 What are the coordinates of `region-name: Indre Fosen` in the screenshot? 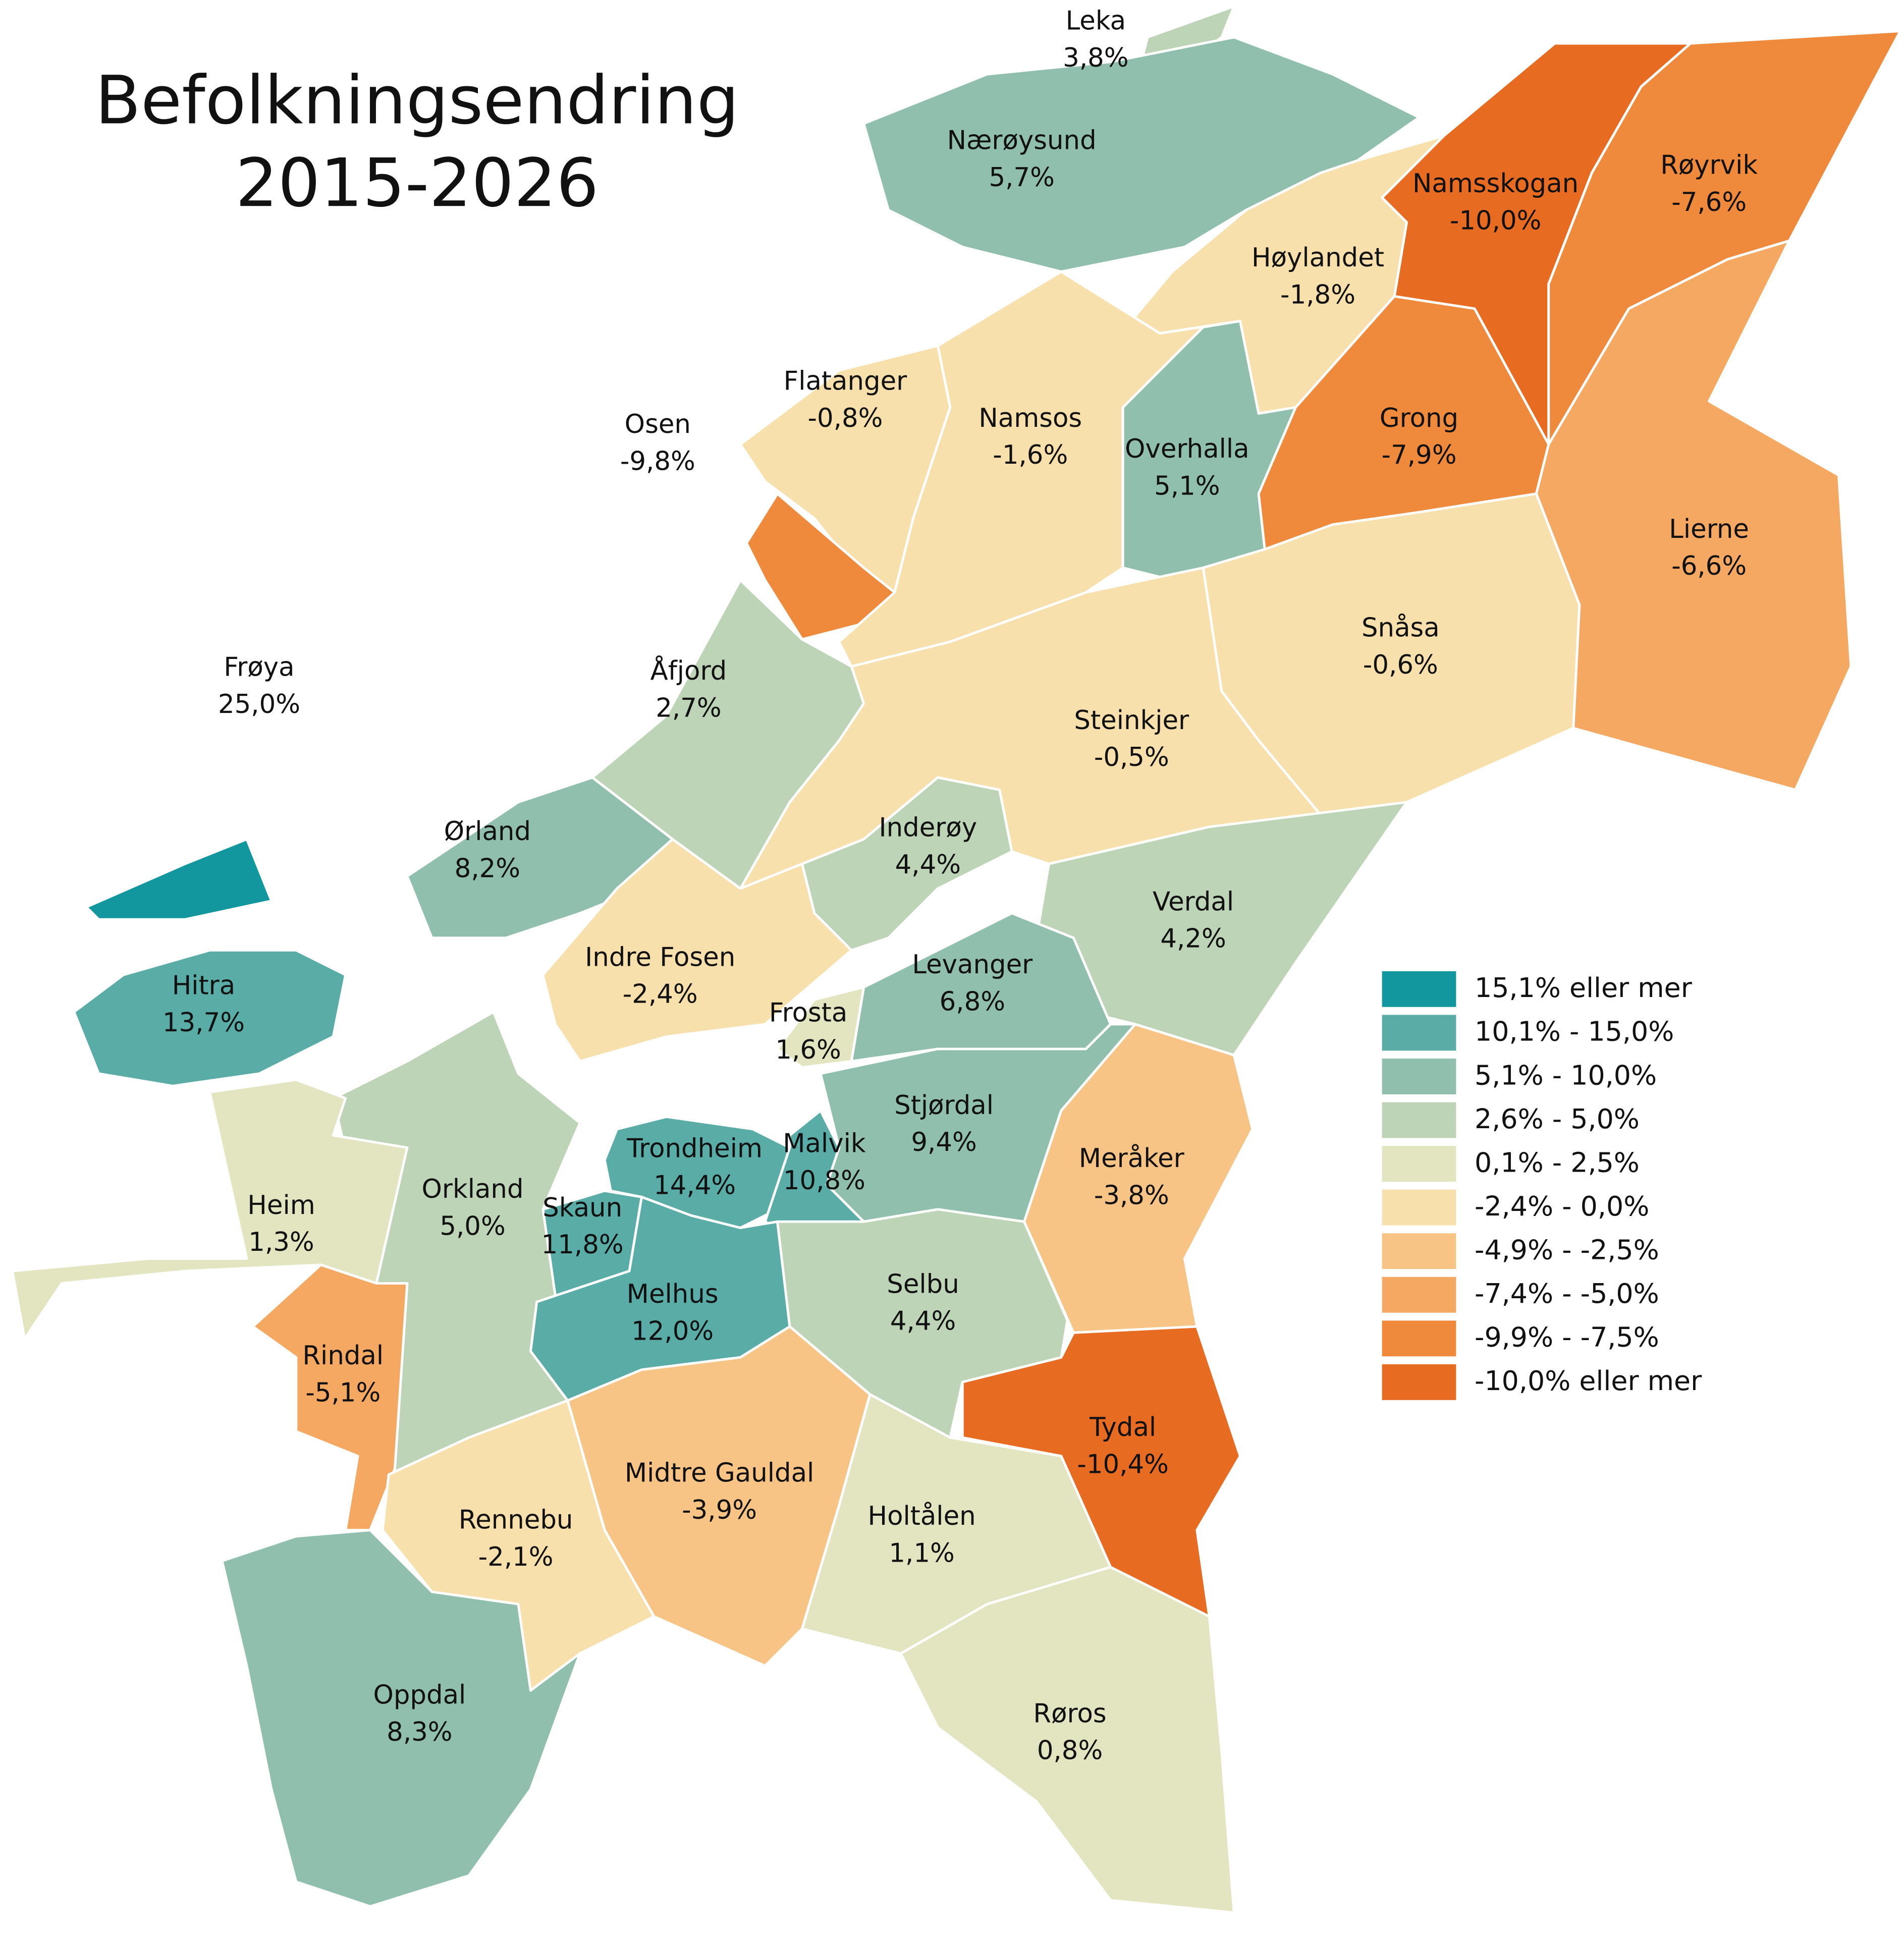 It's located at (660, 957).